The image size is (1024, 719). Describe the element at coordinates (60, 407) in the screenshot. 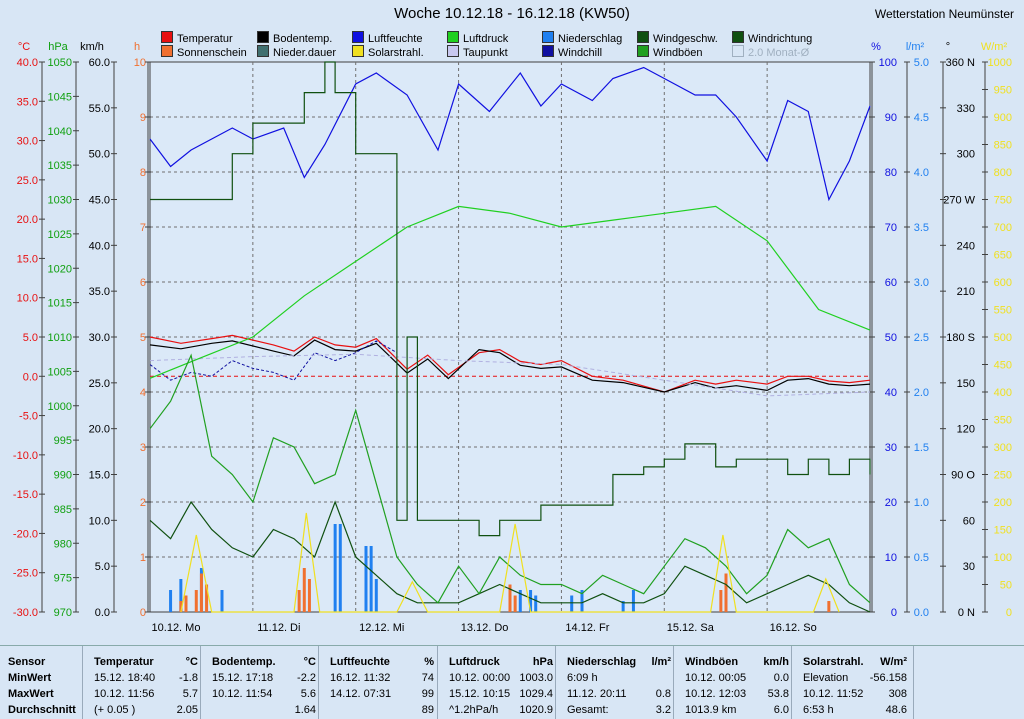

I see `press-tick-label: 1000` at that location.